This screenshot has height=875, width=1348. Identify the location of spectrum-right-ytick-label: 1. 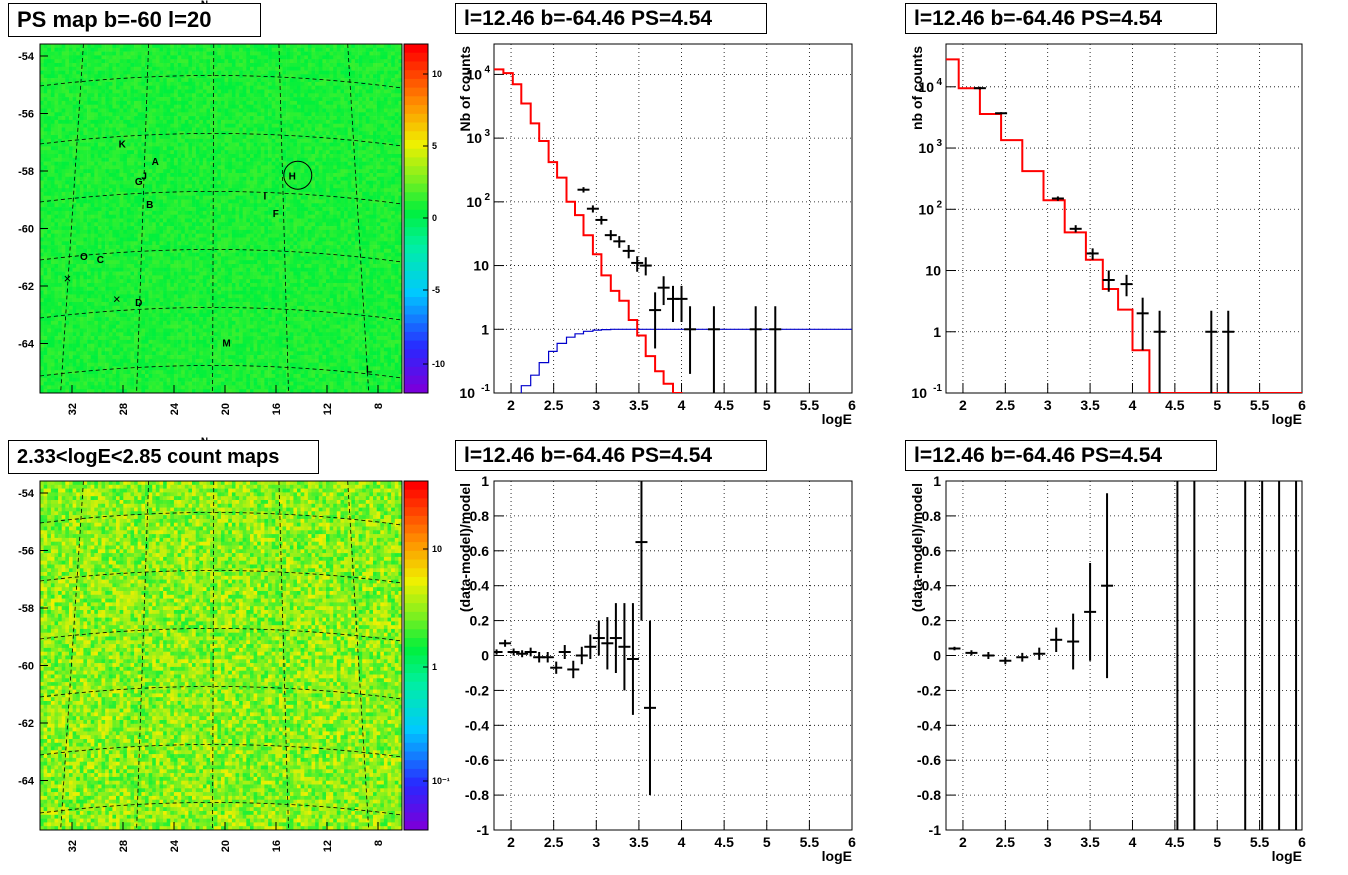
(937, 332).